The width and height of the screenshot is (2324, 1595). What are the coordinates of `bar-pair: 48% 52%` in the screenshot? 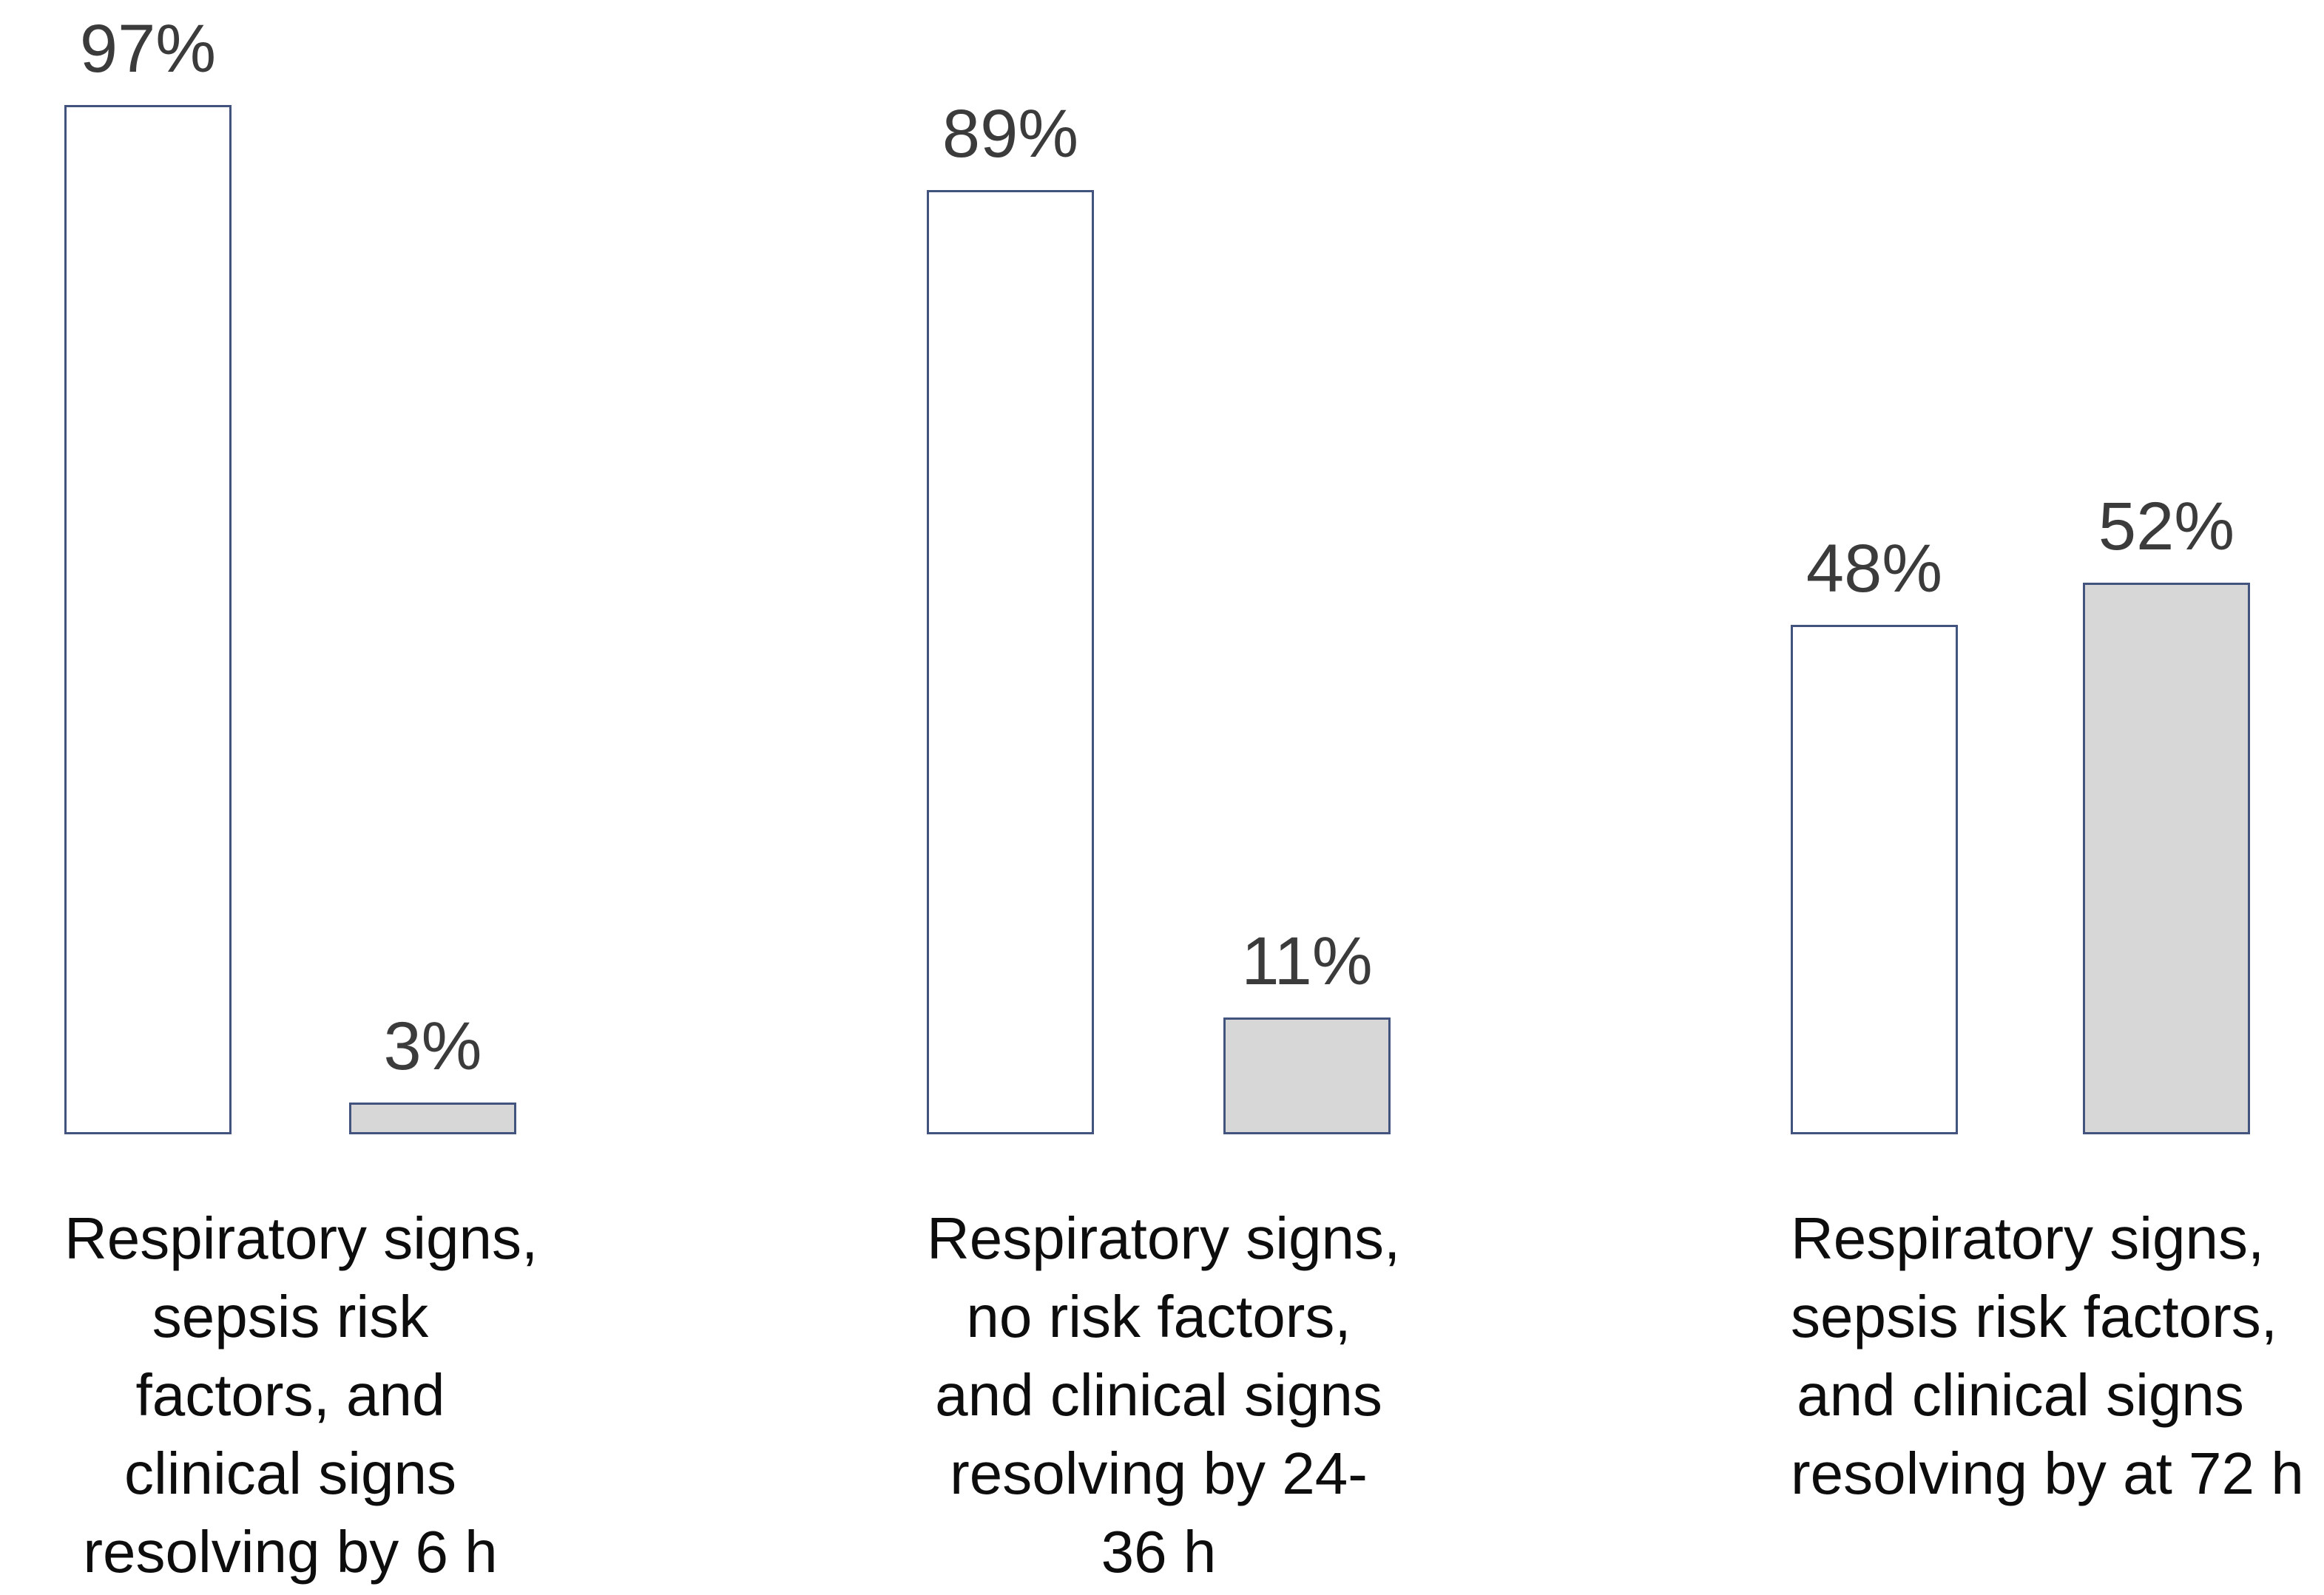 It's located at (2021, 567).